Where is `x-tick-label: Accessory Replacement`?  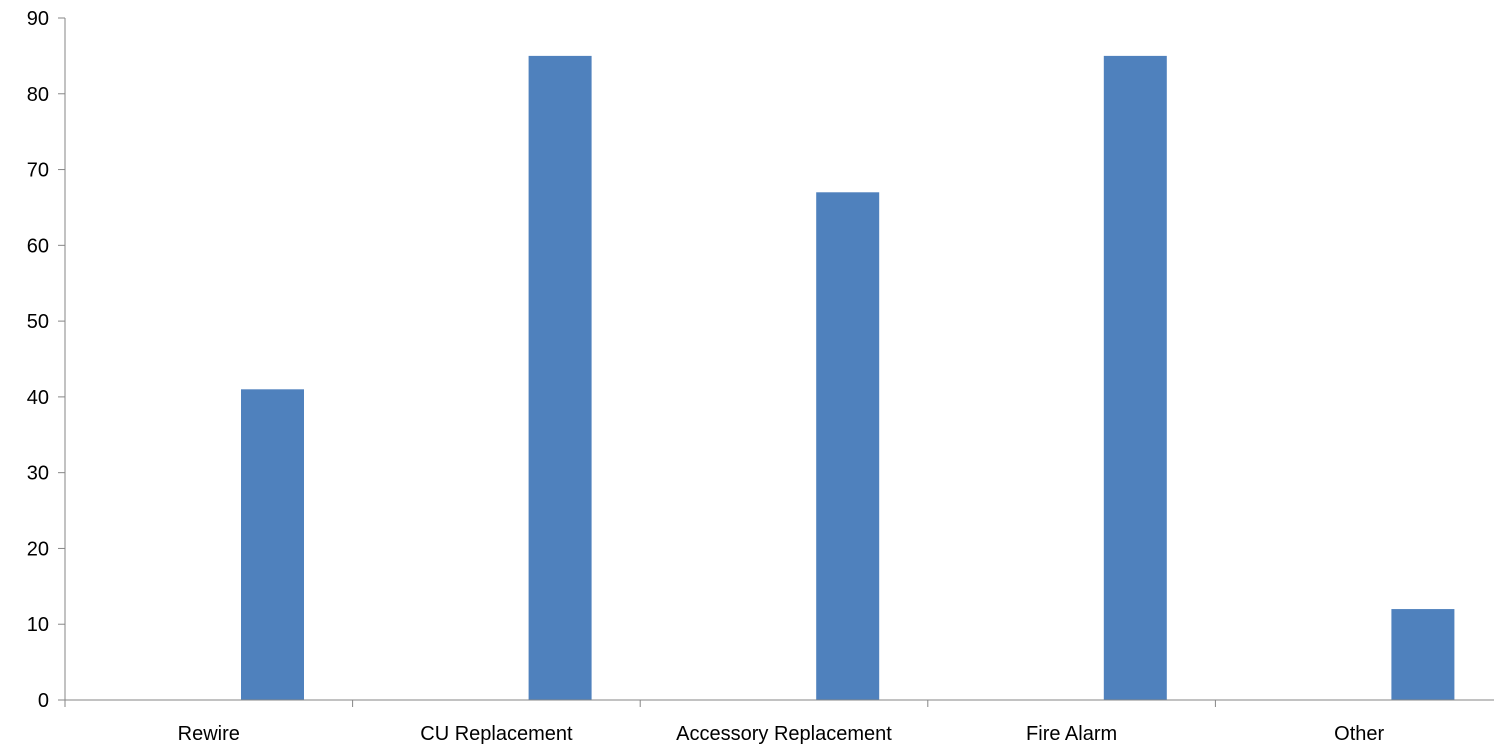
x-tick-label: Accessory Replacement is located at coordinates (784, 734).